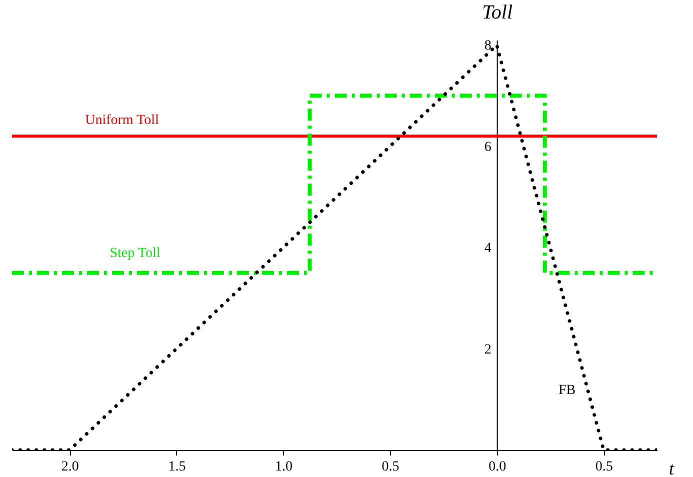 The image size is (693, 477). What do you see at coordinates (488, 248) in the screenshot?
I see `y-tick-label: 4` at bounding box center [488, 248].